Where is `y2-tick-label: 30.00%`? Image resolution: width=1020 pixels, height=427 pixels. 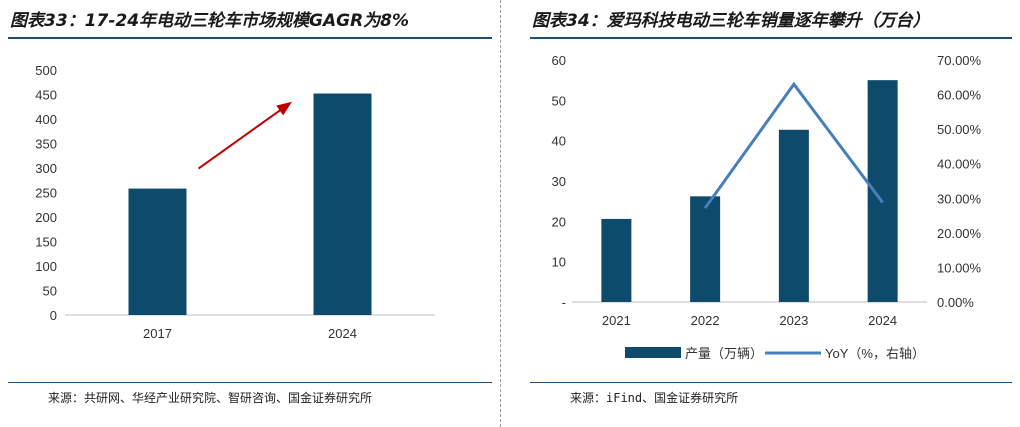
y2-tick-label: 30.00% is located at coordinates (959, 198).